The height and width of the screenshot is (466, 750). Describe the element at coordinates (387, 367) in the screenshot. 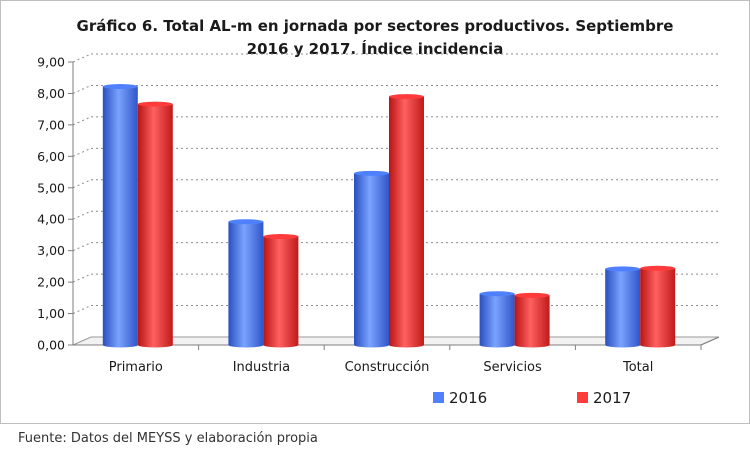

I see `x-tick-label: Construcción` at that location.